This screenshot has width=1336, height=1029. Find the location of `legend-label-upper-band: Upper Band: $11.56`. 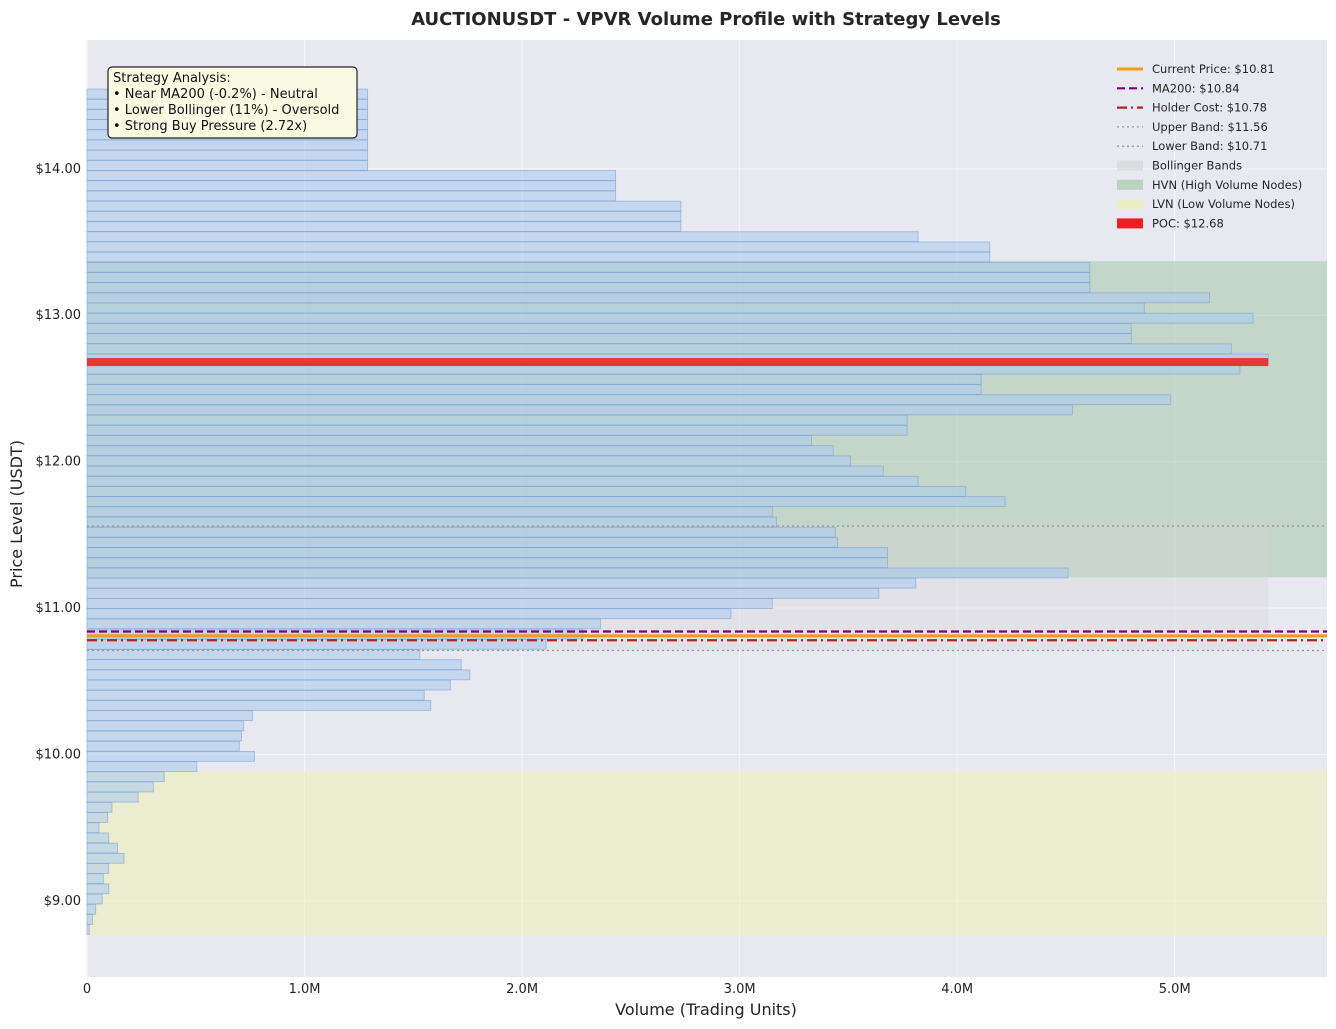

legend-label-upper-band: Upper Band: $11.56 is located at coordinates (1210, 127).